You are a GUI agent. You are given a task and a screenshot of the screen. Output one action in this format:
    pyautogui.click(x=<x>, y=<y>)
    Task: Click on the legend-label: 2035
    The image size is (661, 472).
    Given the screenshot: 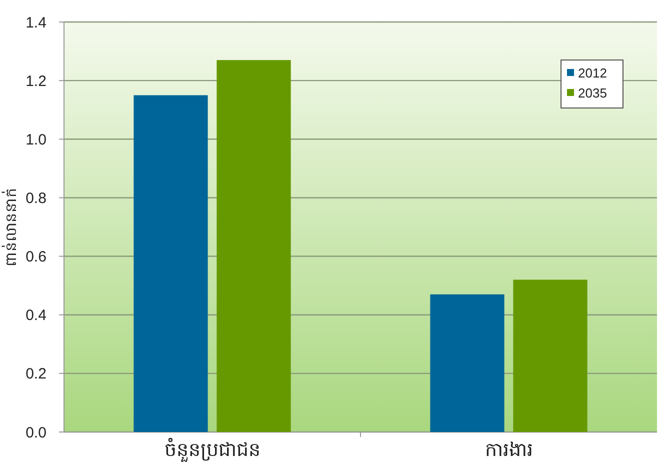 What is the action you would take?
    pyautogui.click(x=592, y=93)
    